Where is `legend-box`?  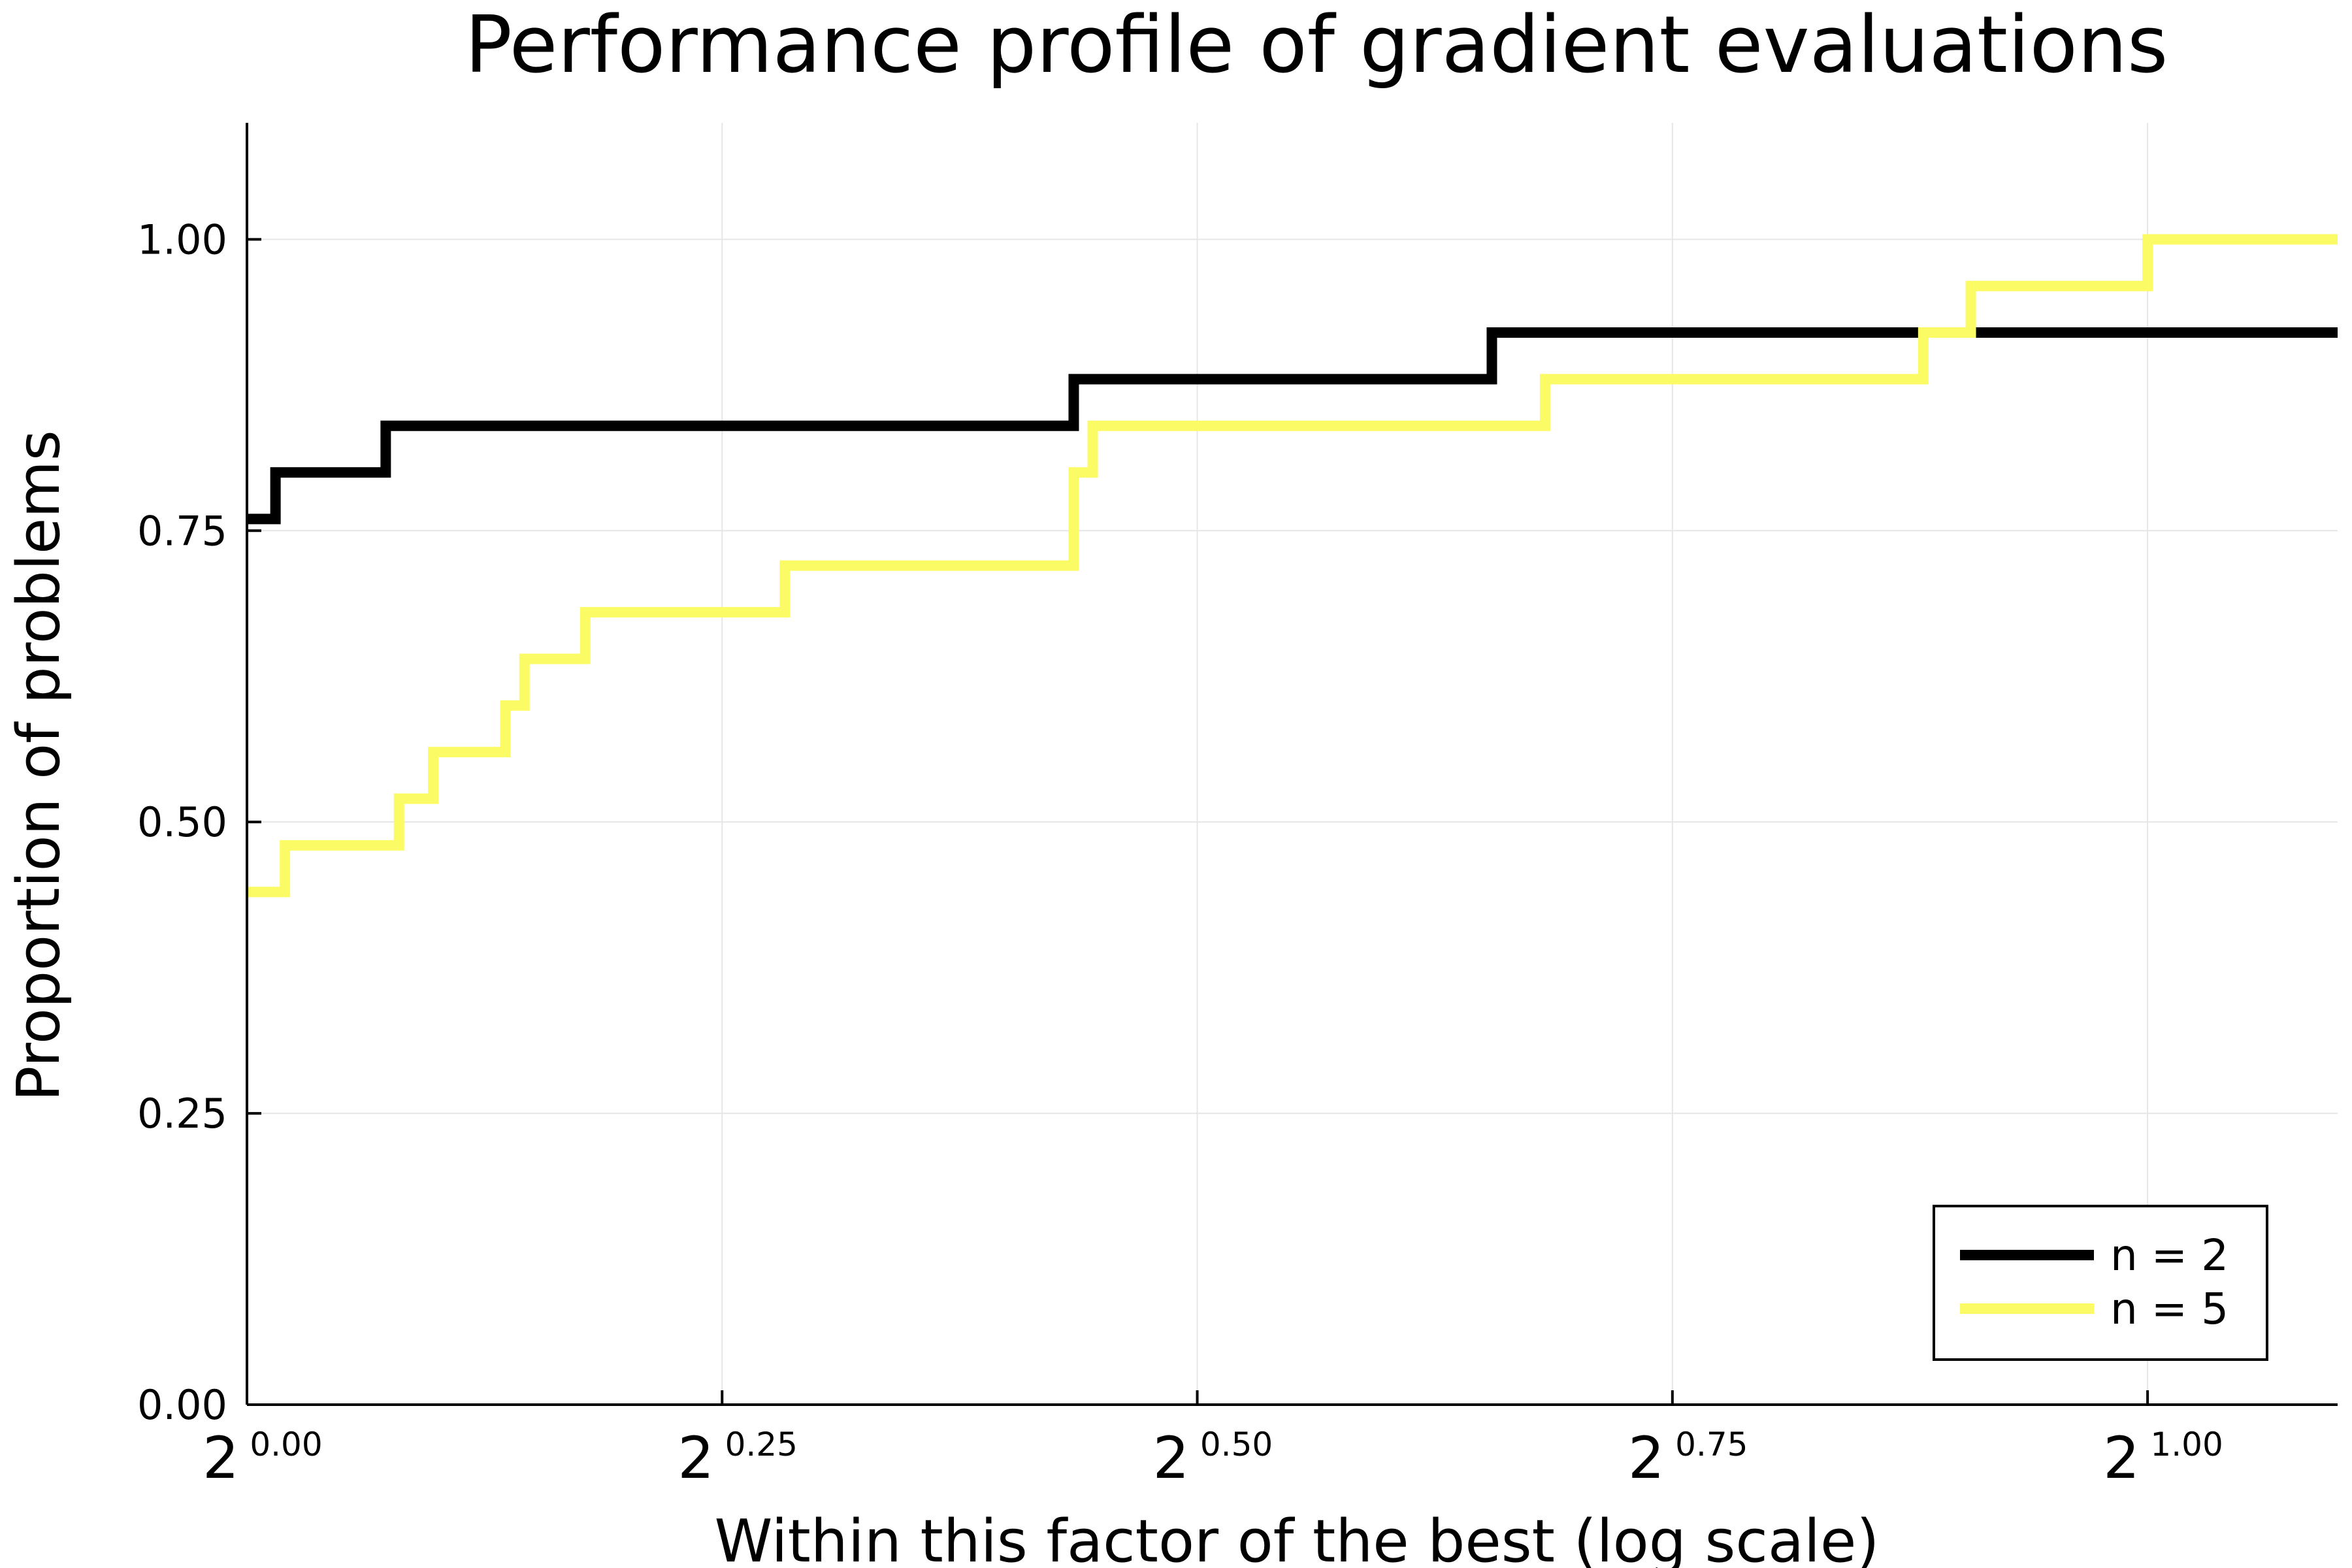 legend-box is located at coordinates (2100, 1283).